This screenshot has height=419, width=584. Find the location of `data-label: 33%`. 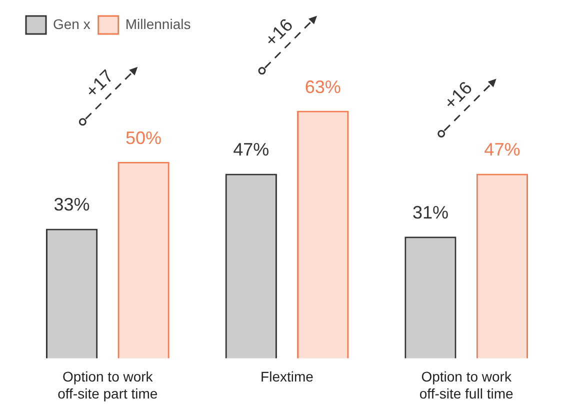

data-label: 33% is located at coordinates (72, 204).